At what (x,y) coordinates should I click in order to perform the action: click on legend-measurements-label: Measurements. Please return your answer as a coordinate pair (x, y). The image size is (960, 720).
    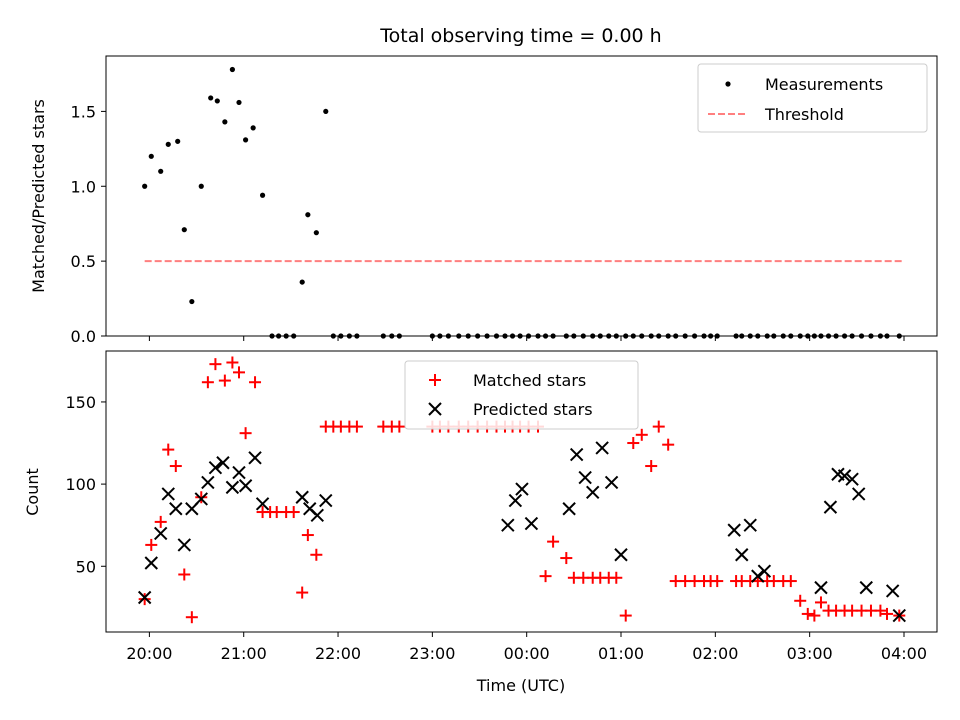
    Looking at the image, I should click on (824, 84).